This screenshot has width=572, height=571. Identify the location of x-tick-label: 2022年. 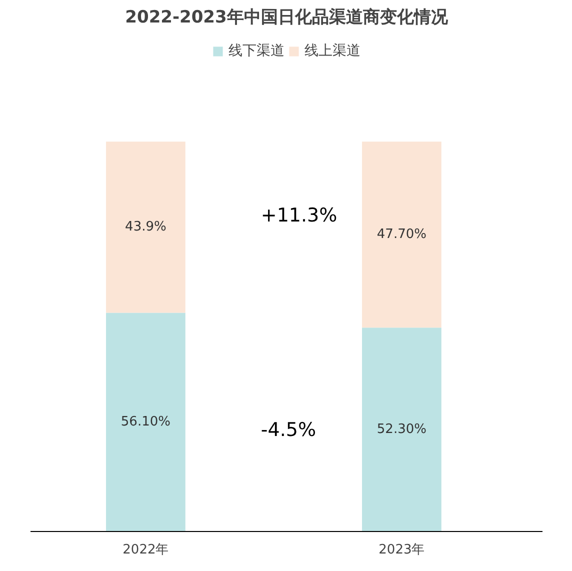
(145, 550).